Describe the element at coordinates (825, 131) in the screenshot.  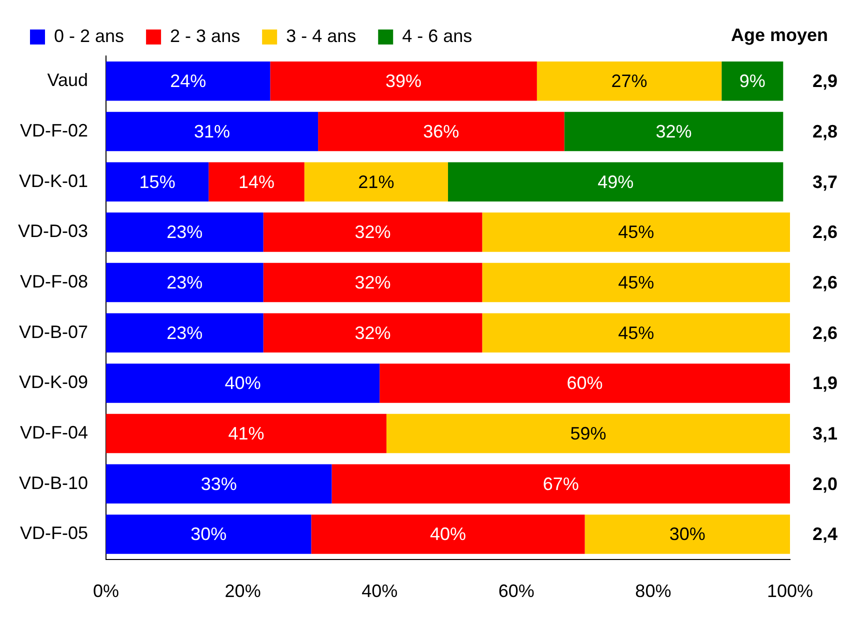
I see `text: 2,8` at that location.